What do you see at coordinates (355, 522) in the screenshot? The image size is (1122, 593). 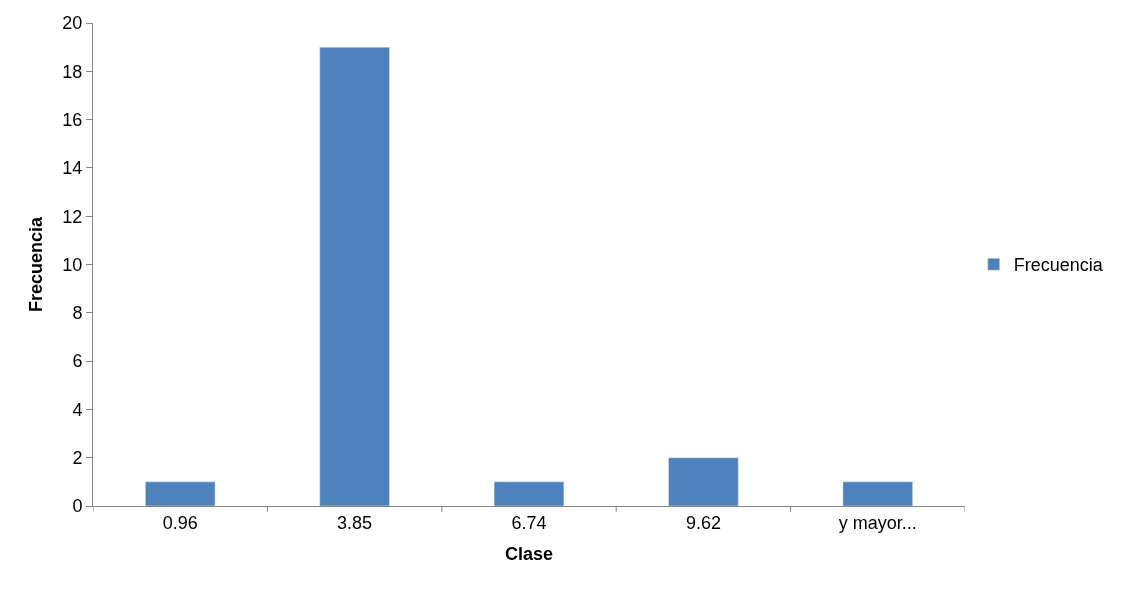 I see `x-tick-label: 3.85` at bounding box center [355, 522].